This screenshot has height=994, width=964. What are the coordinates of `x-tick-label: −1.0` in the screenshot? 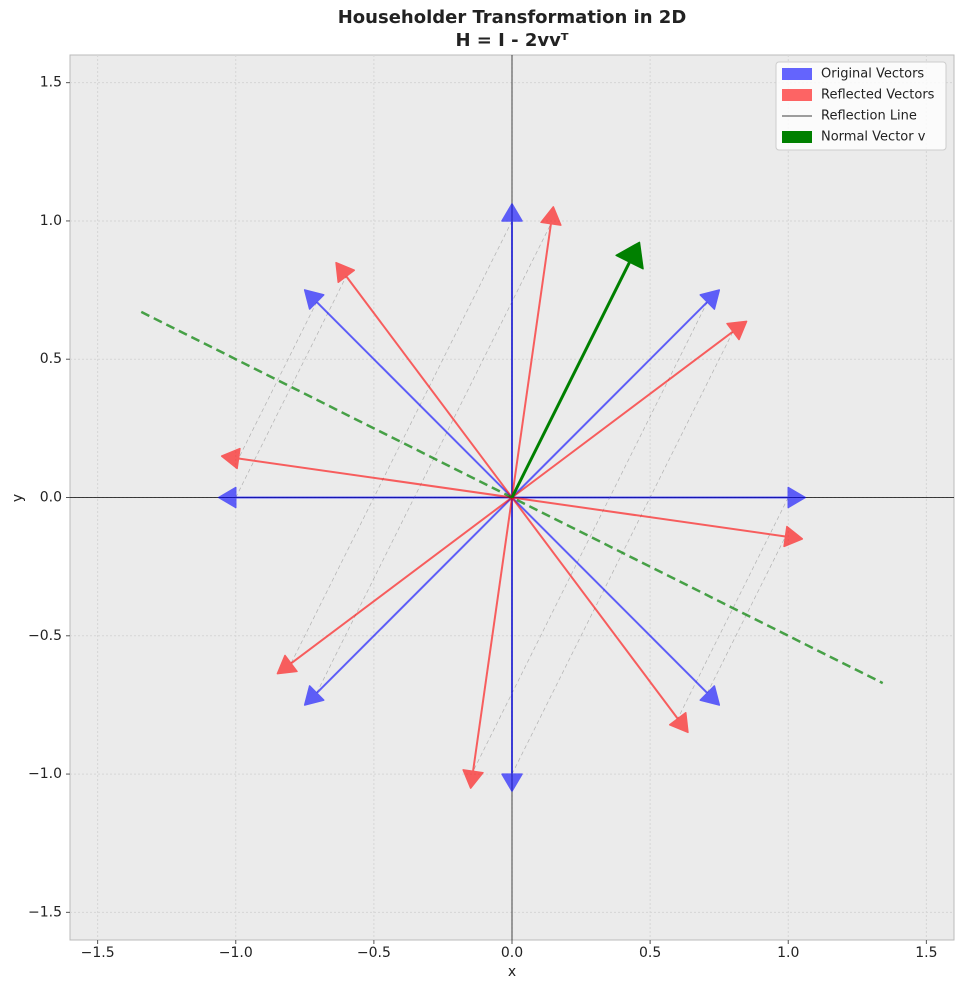 It's located at (236, 953).